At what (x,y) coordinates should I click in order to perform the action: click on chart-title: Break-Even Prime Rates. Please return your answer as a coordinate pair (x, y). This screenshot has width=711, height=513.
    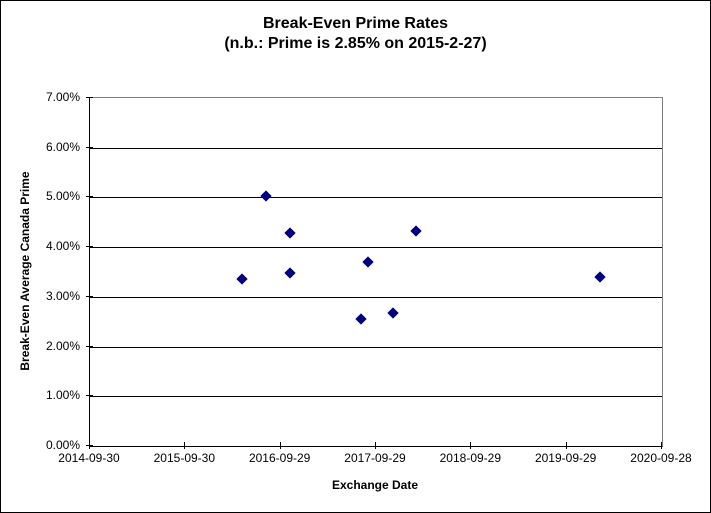
    Looking at the image, I should click on (355, 23).